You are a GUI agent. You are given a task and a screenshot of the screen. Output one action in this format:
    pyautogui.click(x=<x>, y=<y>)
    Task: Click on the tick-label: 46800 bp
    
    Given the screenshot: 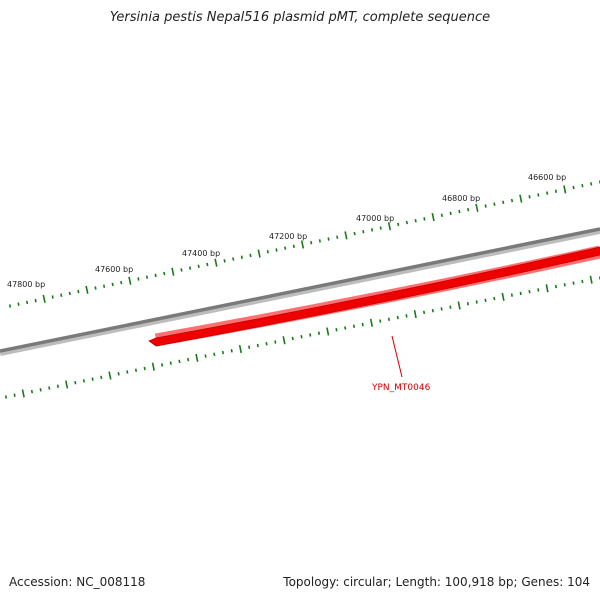 What is the action you would take?
    pyautogui.click(x=461, y=198)
    